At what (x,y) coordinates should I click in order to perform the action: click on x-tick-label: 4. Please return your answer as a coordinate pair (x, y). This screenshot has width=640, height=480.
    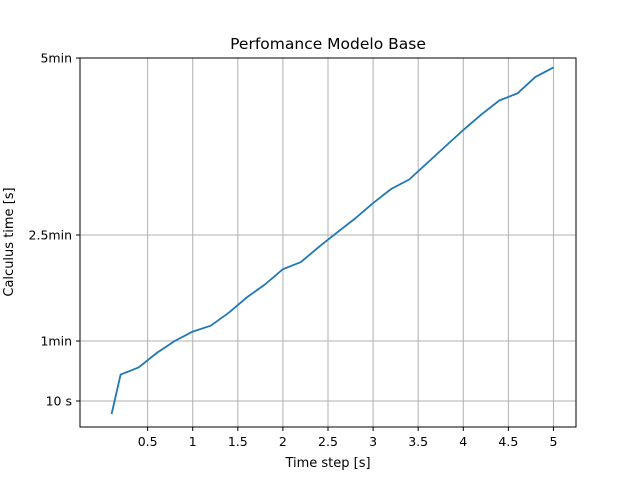
    Looking at the image, I should click on (463, 441).